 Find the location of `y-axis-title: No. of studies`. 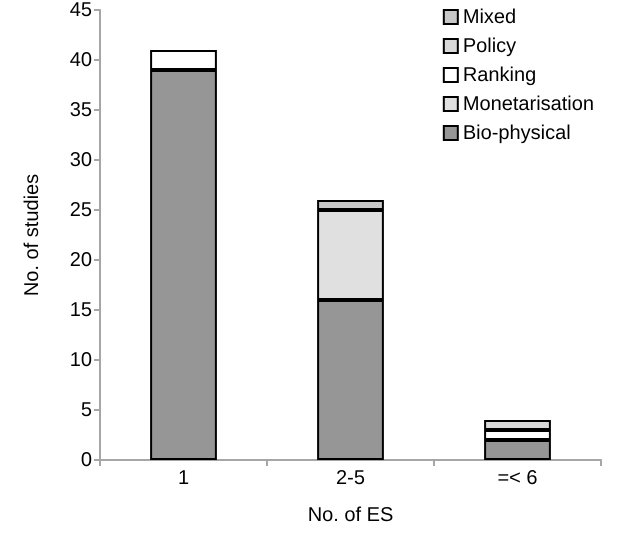

y-axis-title: No. of studies is located at coordinates (32, 235).